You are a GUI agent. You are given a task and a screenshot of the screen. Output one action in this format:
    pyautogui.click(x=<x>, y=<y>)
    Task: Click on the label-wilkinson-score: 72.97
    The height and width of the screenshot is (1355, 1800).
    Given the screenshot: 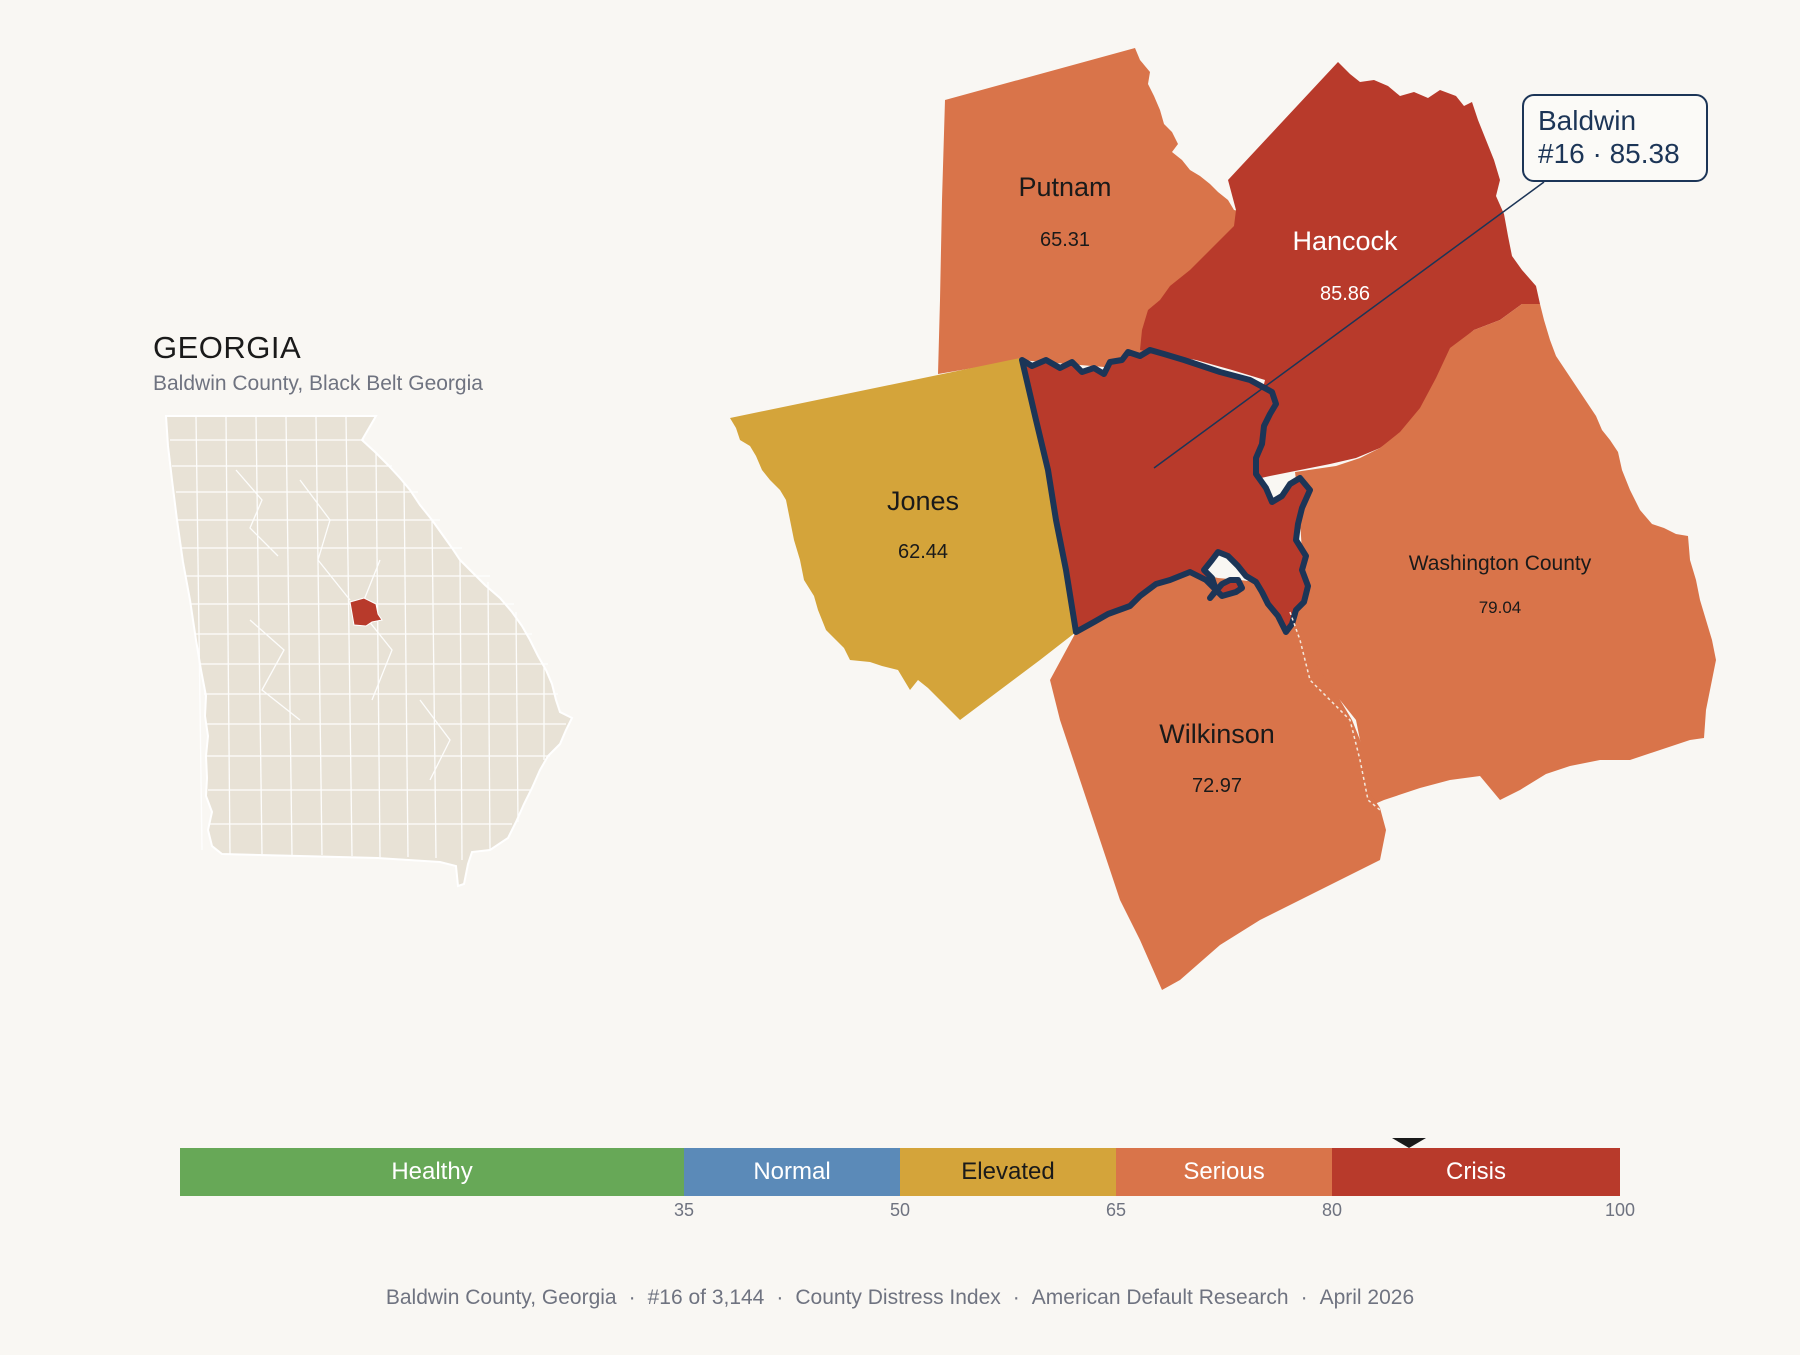 What is the action you would take?
    pyautogui.click(x=1217, y=786)
    